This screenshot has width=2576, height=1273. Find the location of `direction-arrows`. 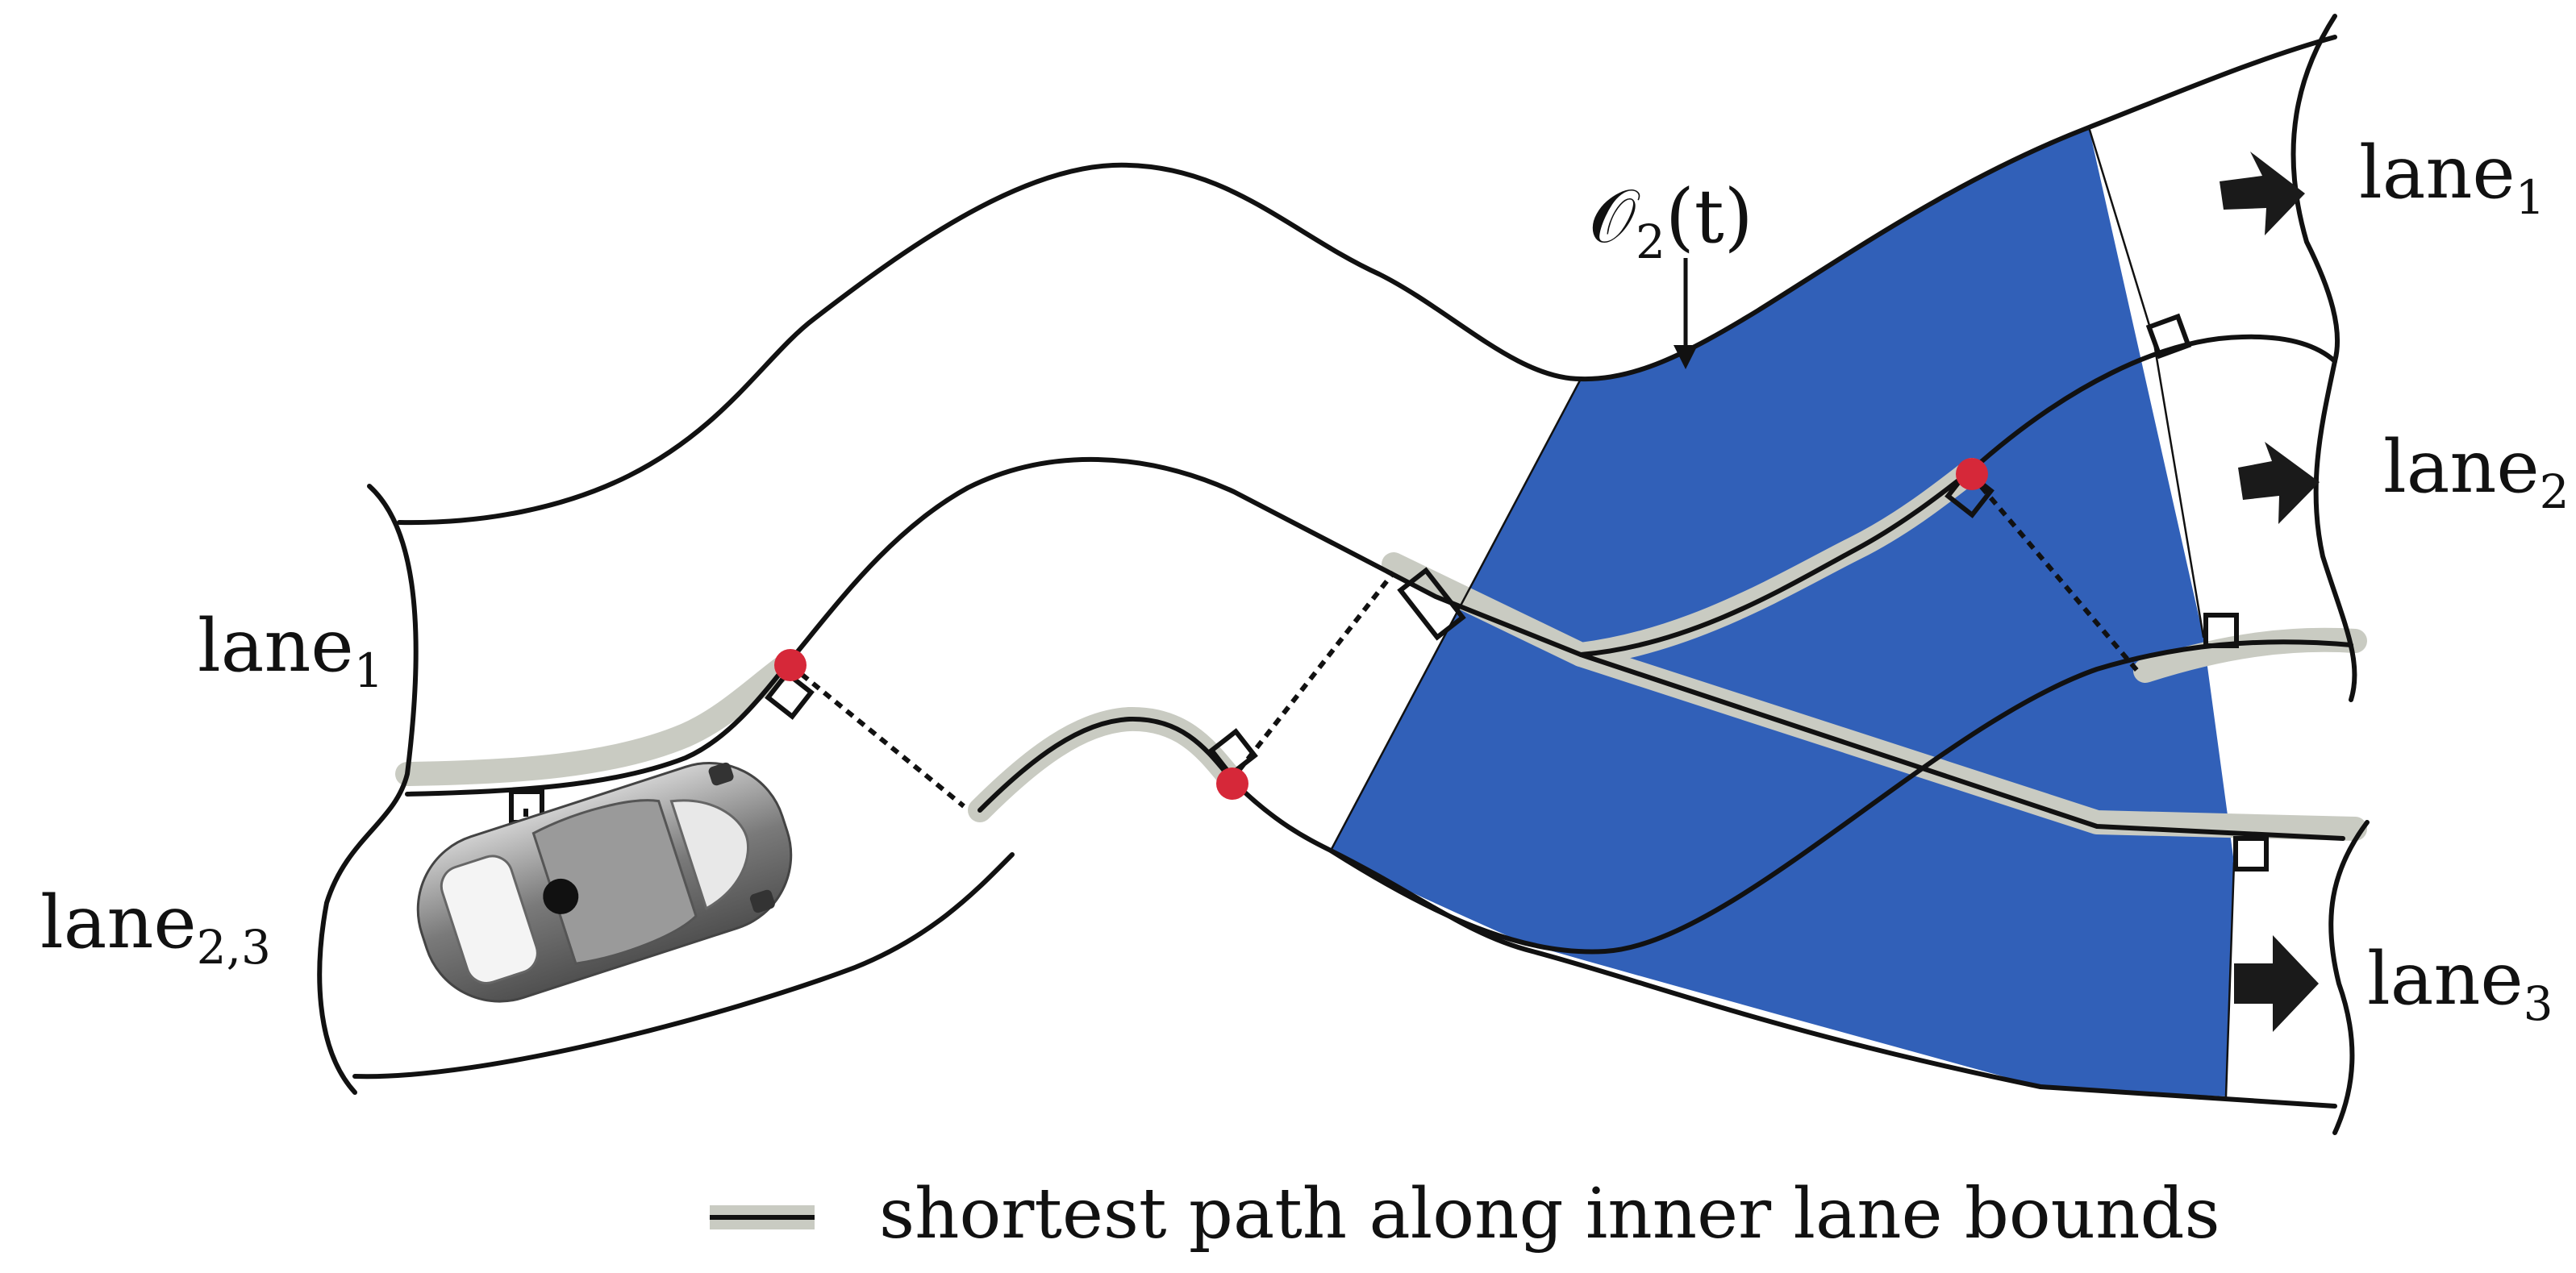

direction-arrows is located at coordinates (2270, 592).